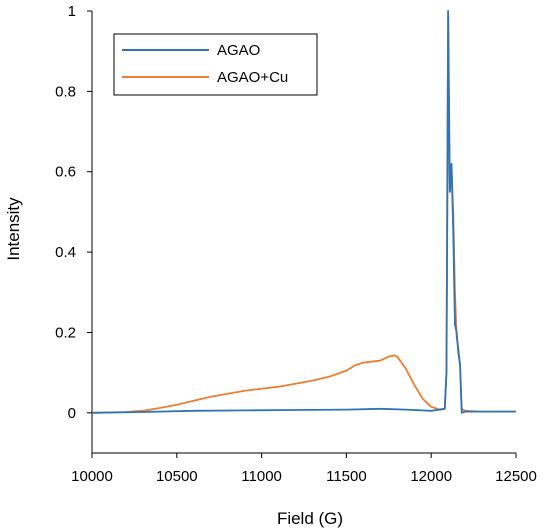 The width and height of the screenshot is (551, 532). What do you see at coordinates (516, 476) in the screenshot?
I see `x-tick-label: 12500` at bounding box center [516, 476].